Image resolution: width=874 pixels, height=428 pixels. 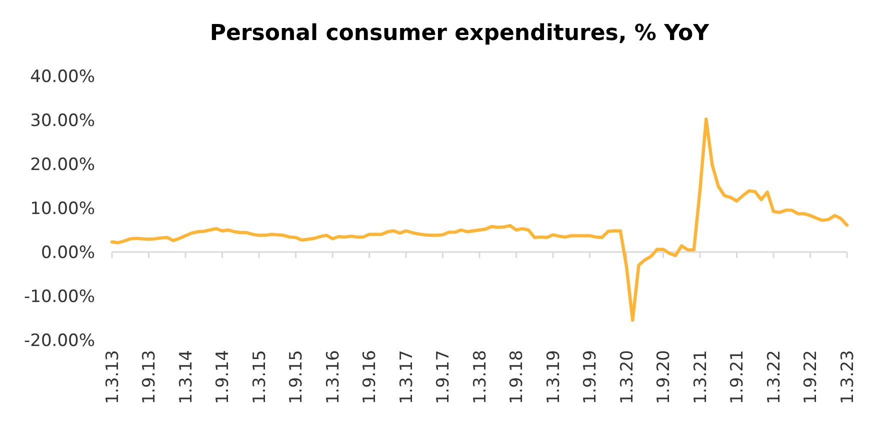 What do you see at coordinates (554, 377) in the screenshot?
I see `x-tick-label: 1.3.19` at bounding box center [554, 377].